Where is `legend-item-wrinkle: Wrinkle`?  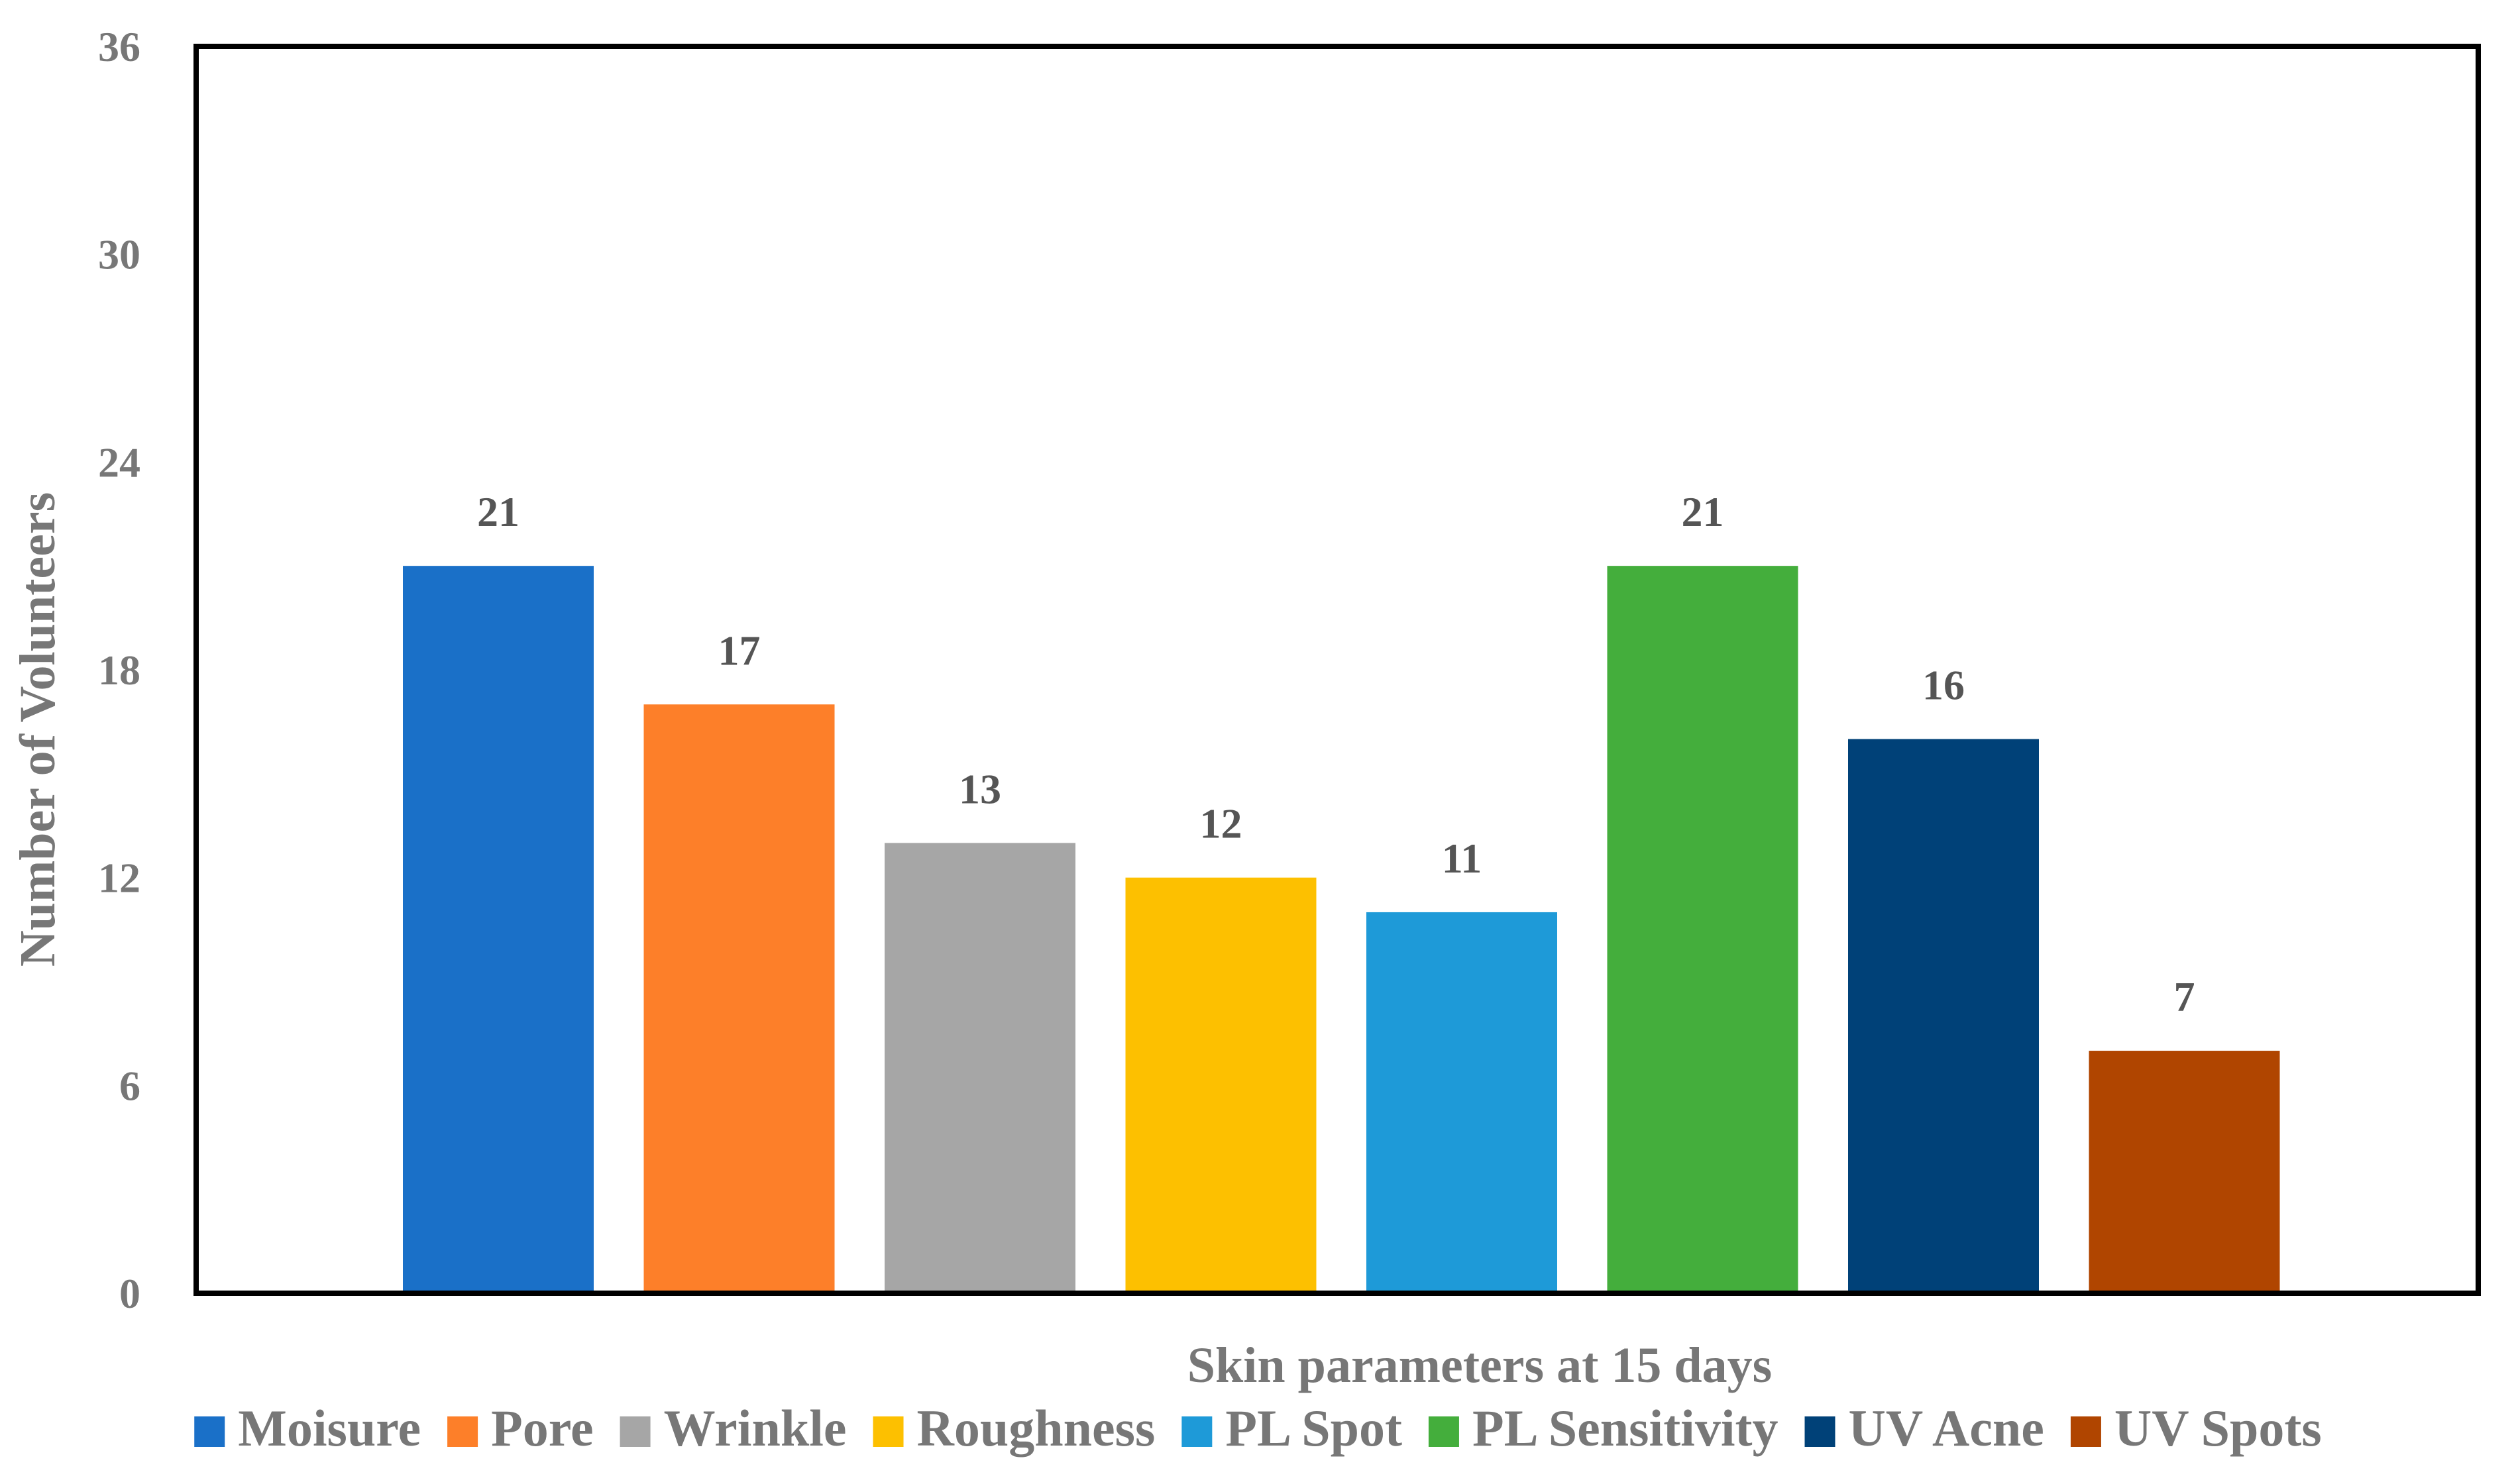
legend-item-wrinkle: Wrinkle is located at coordinates (734, 1428).